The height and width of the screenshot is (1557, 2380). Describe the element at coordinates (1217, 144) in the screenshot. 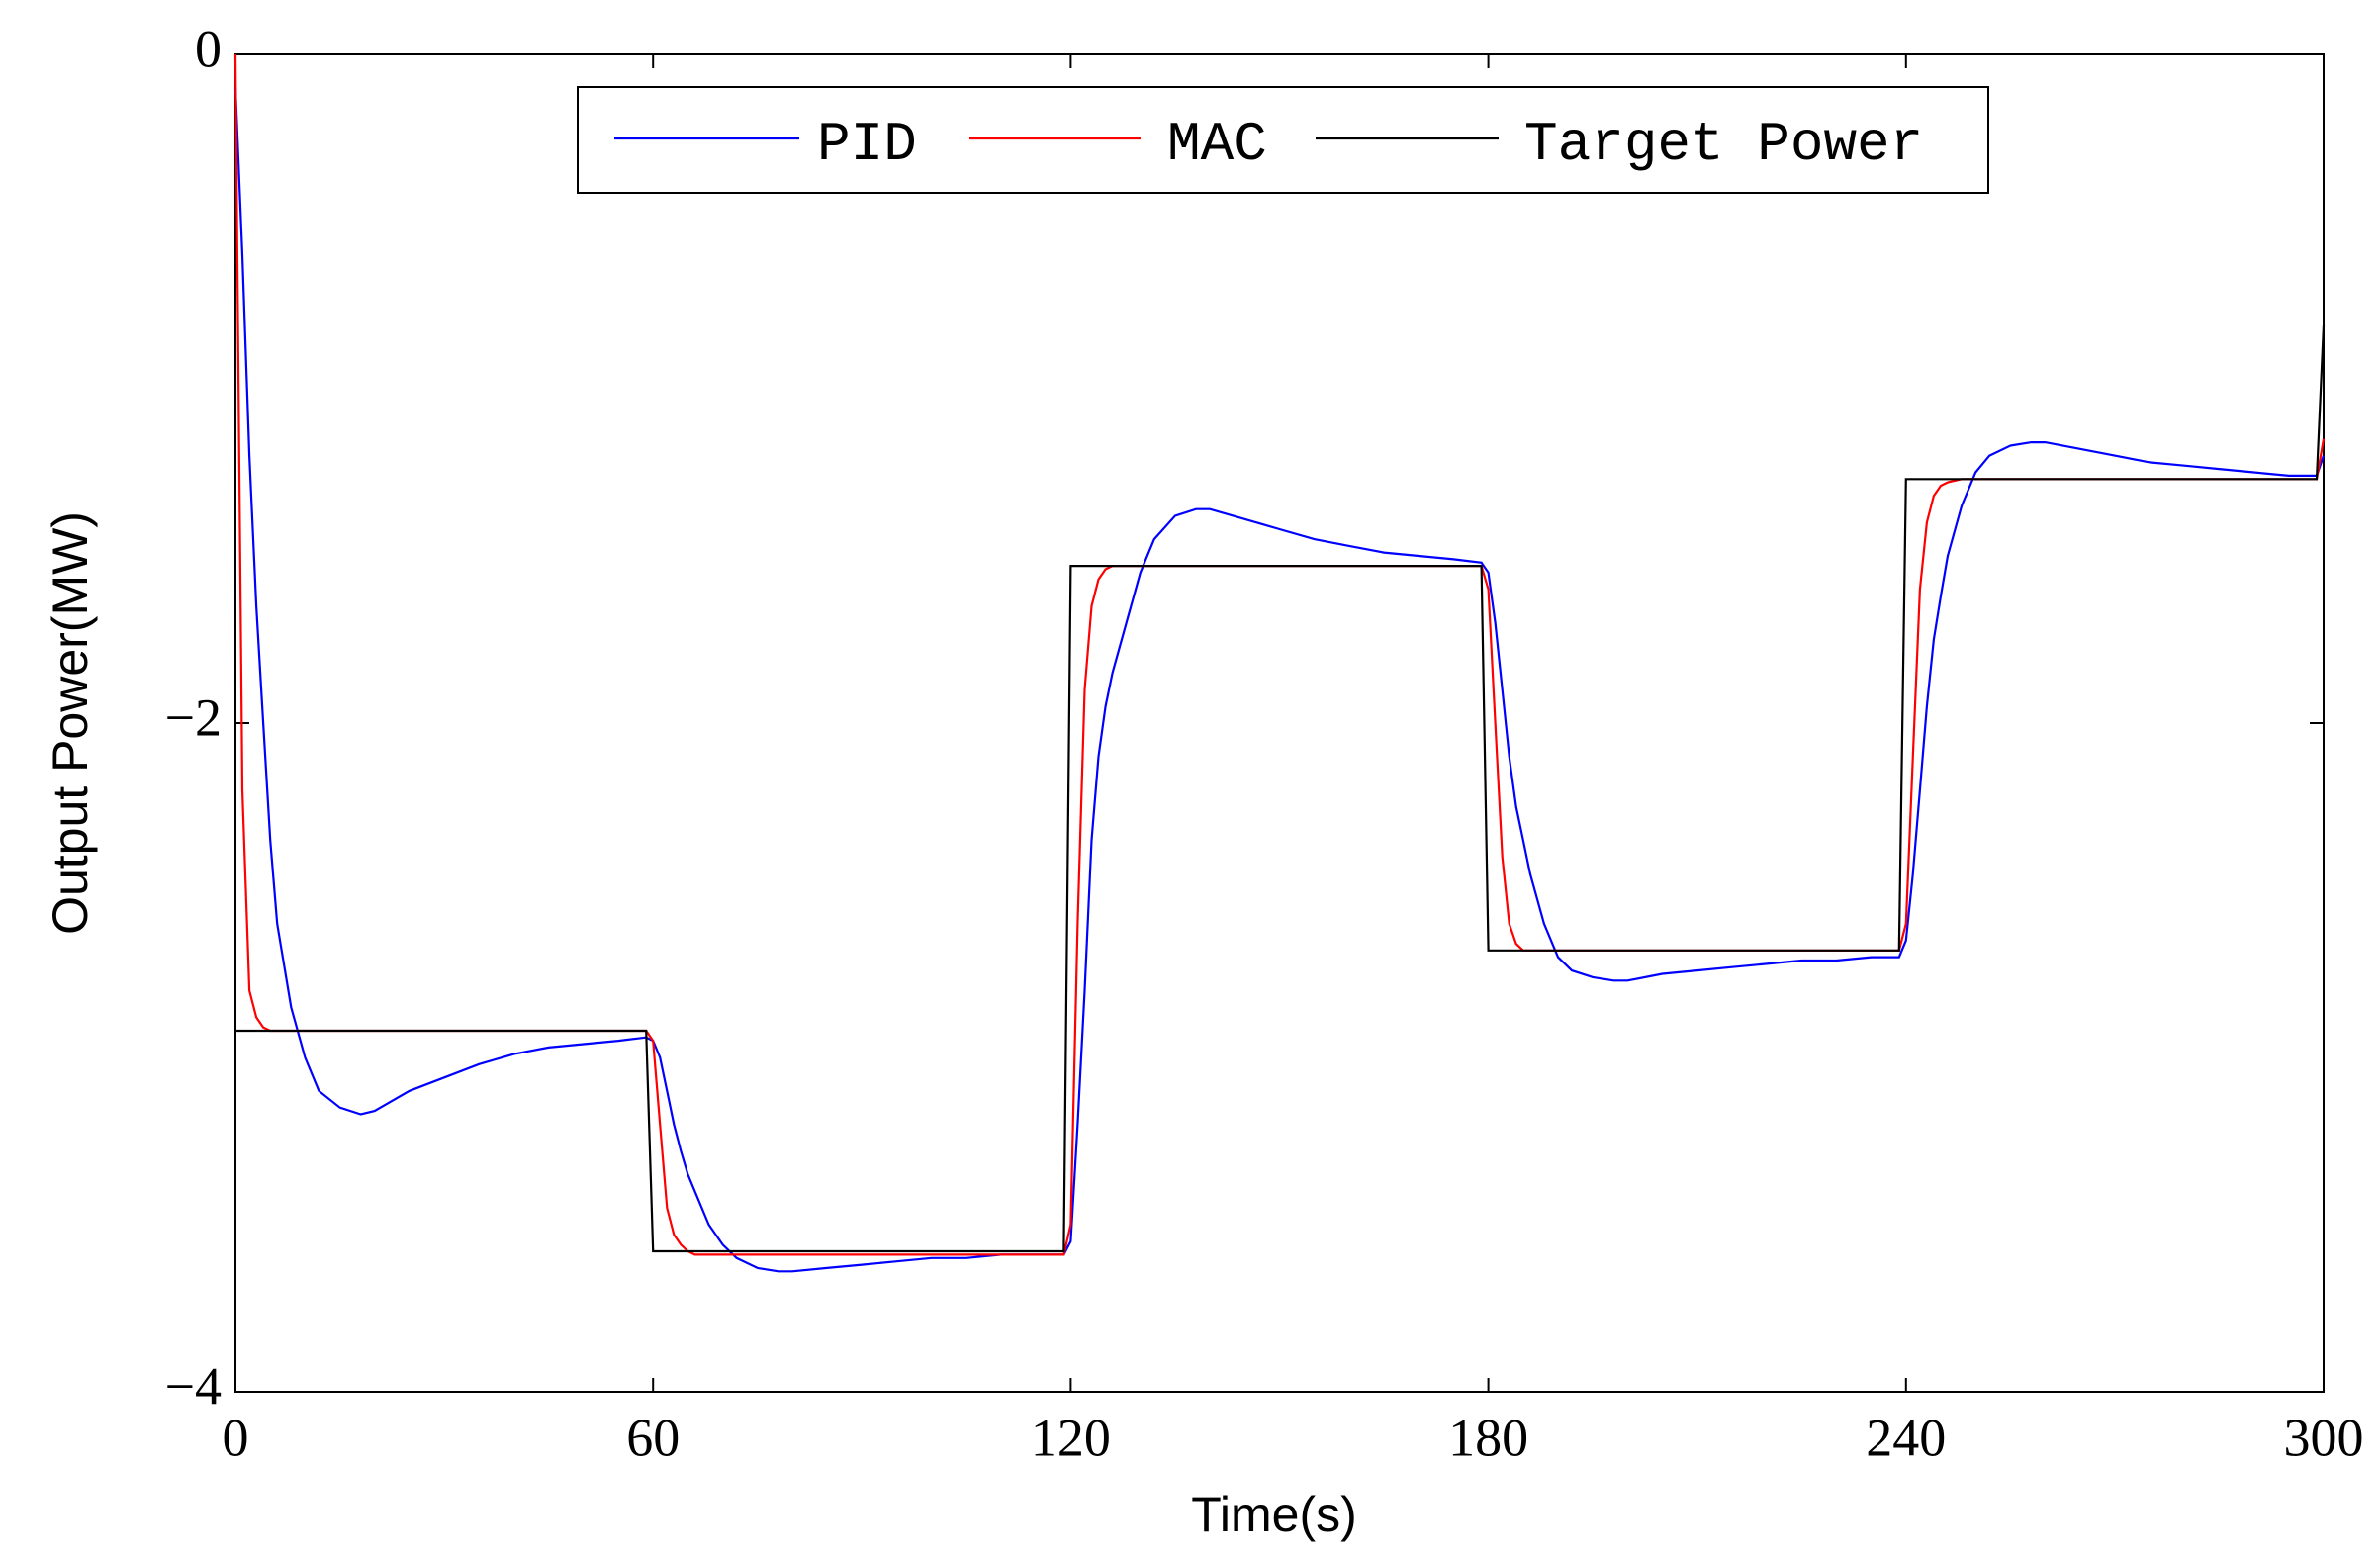

I see `legend-label: MAC` at that location.